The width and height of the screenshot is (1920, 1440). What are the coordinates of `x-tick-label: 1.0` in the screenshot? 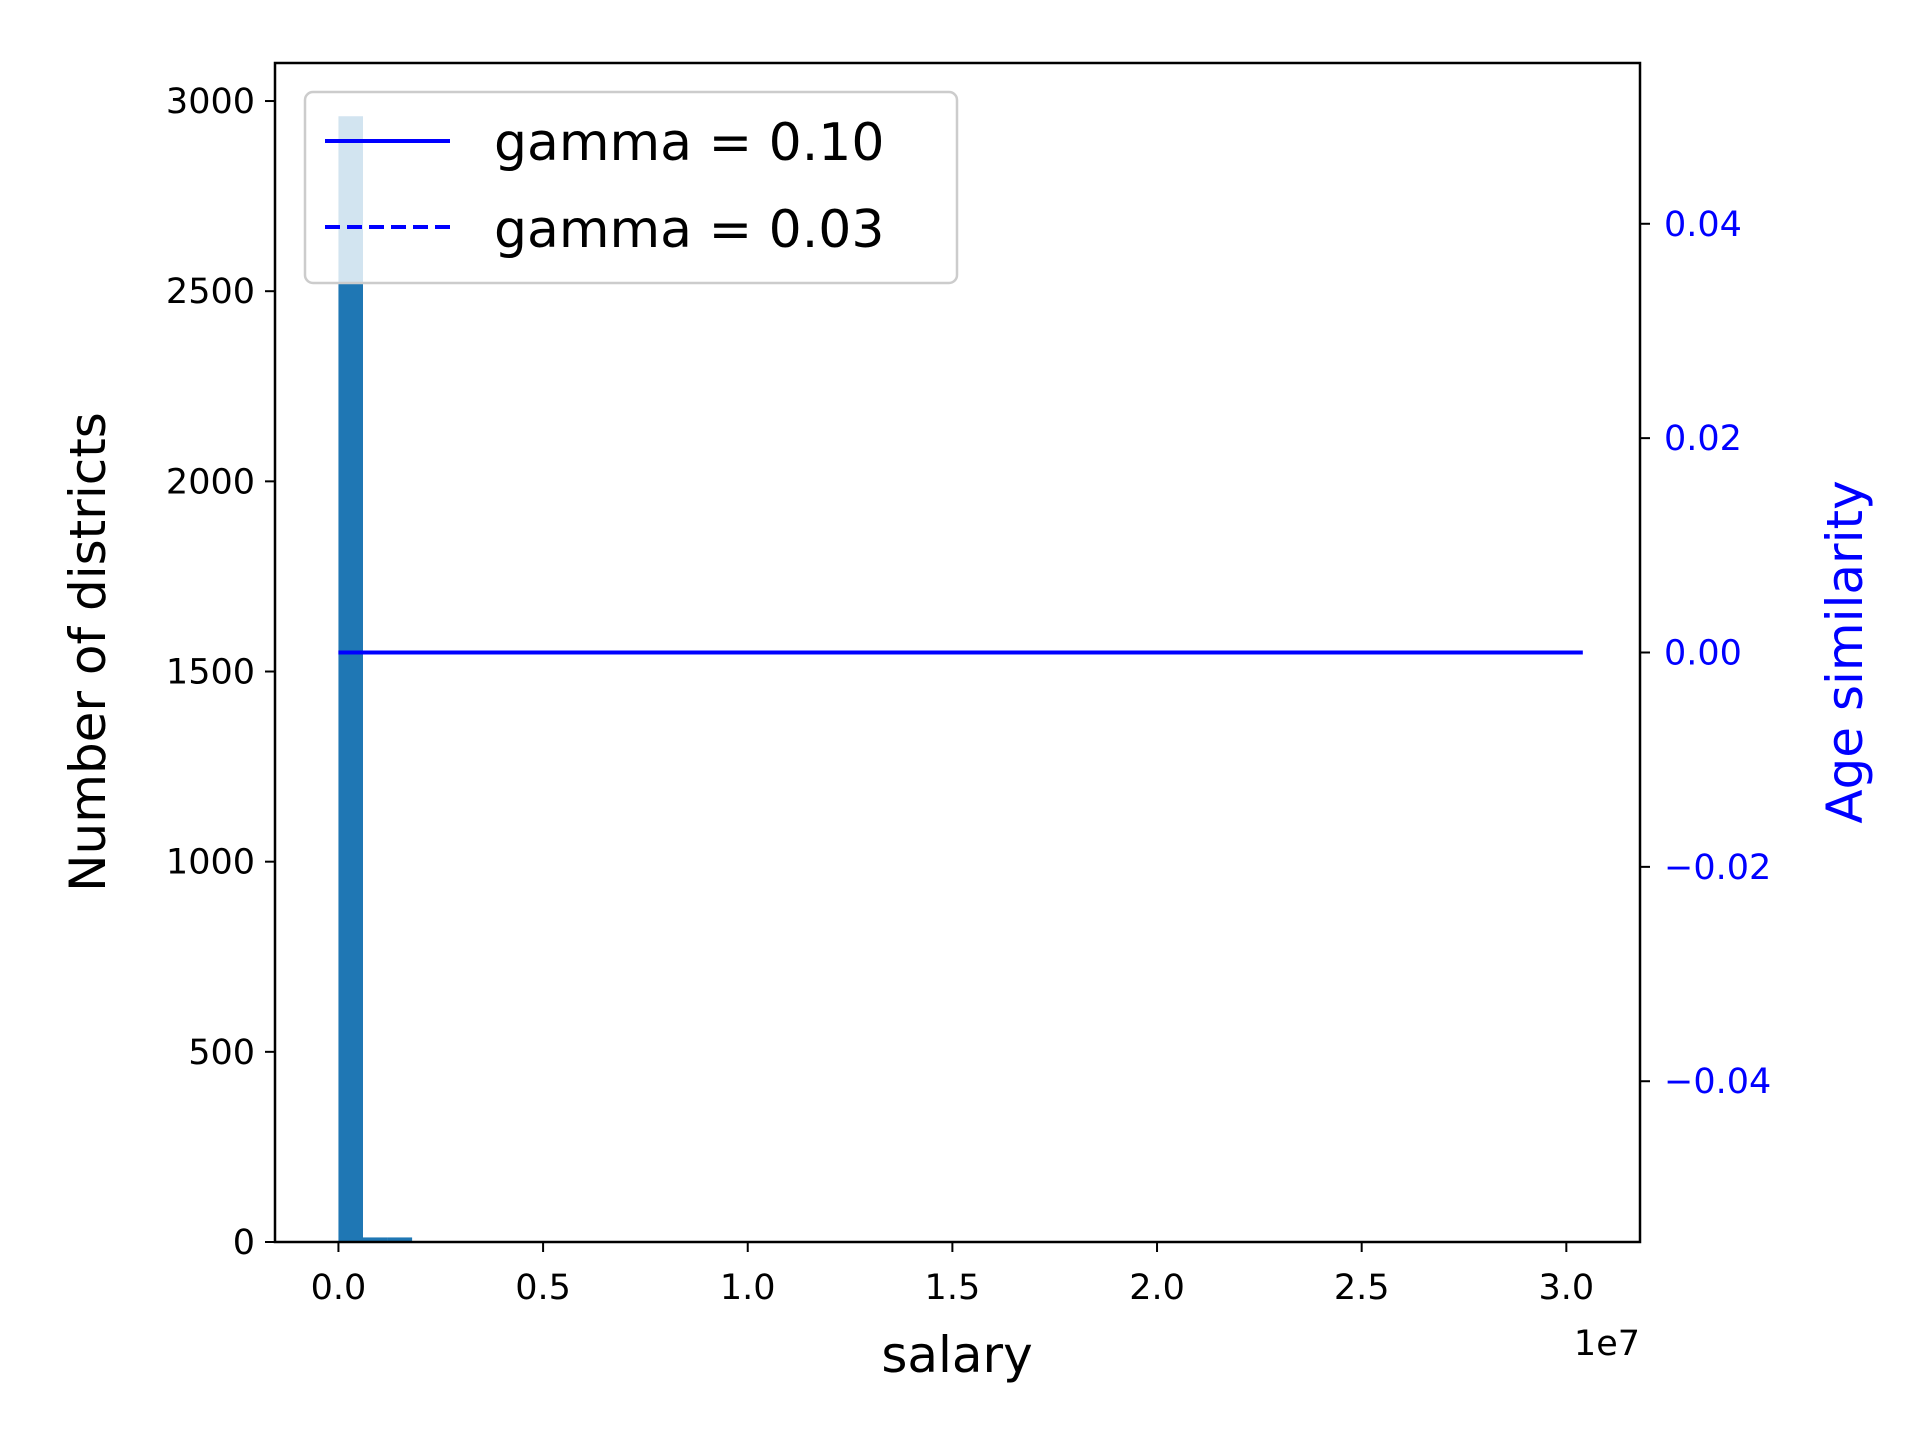 It's located at (748, 1288).